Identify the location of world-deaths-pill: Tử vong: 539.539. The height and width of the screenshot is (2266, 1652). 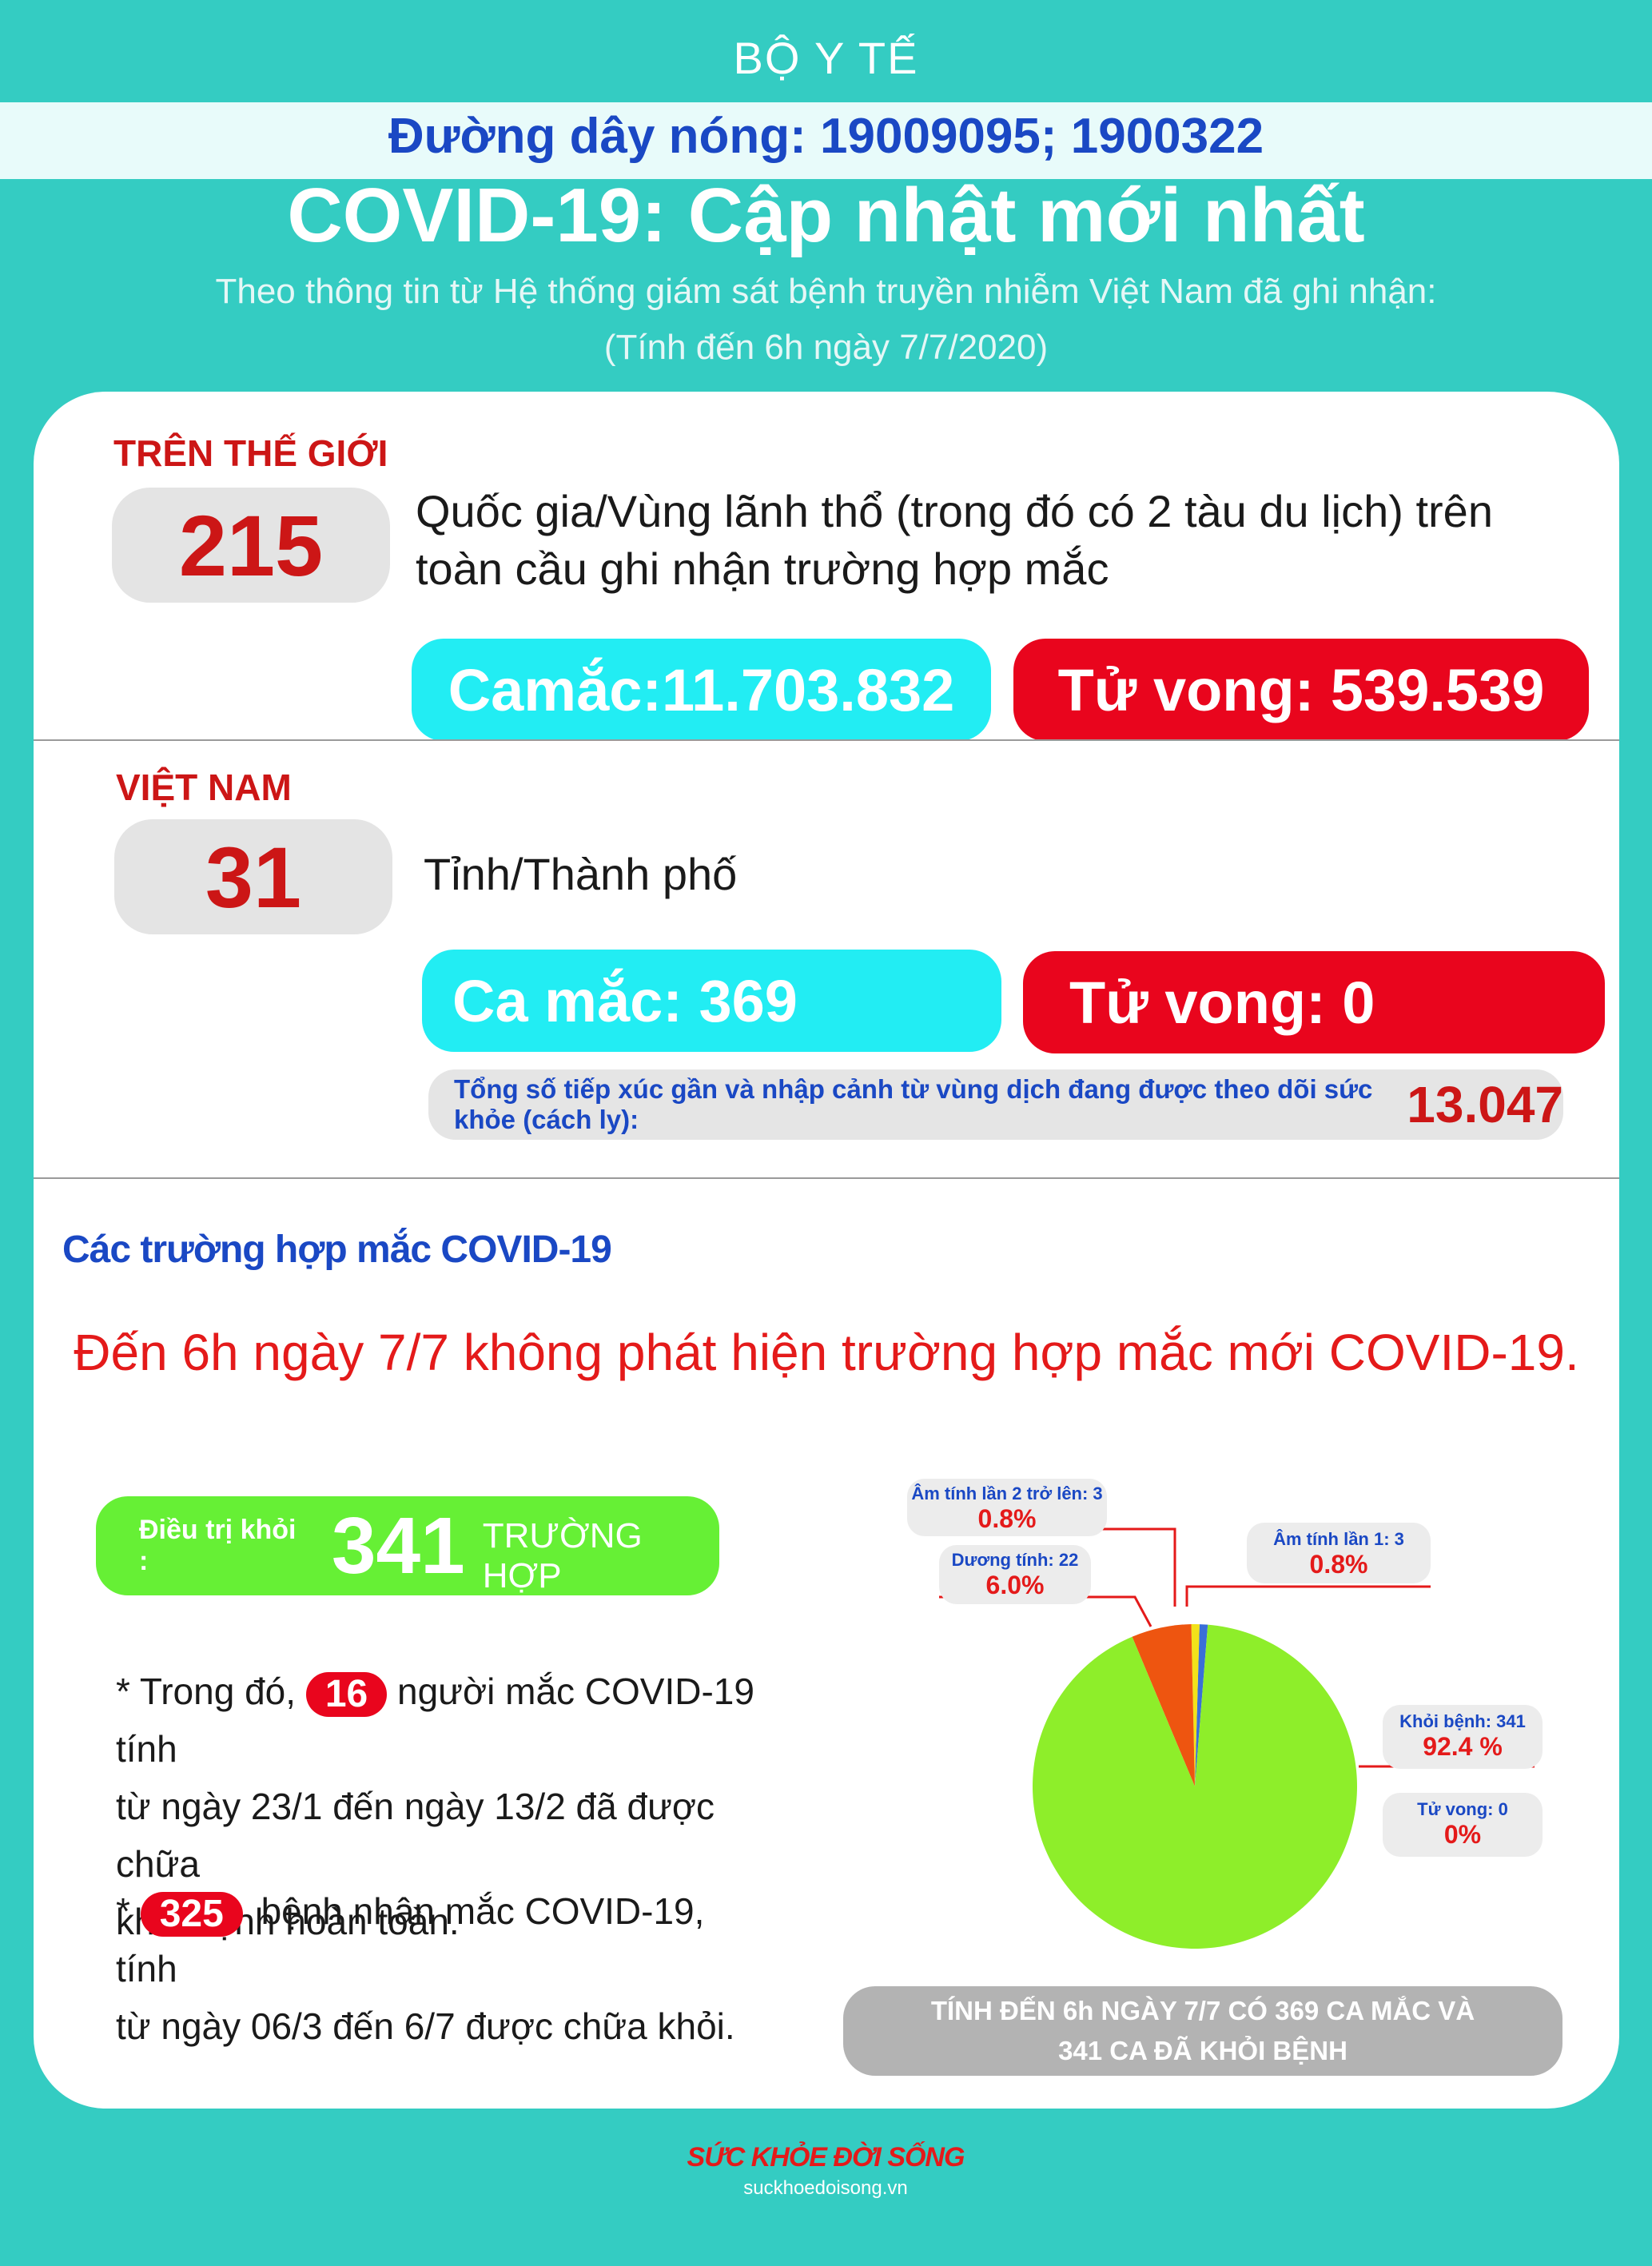
(1301, 690).